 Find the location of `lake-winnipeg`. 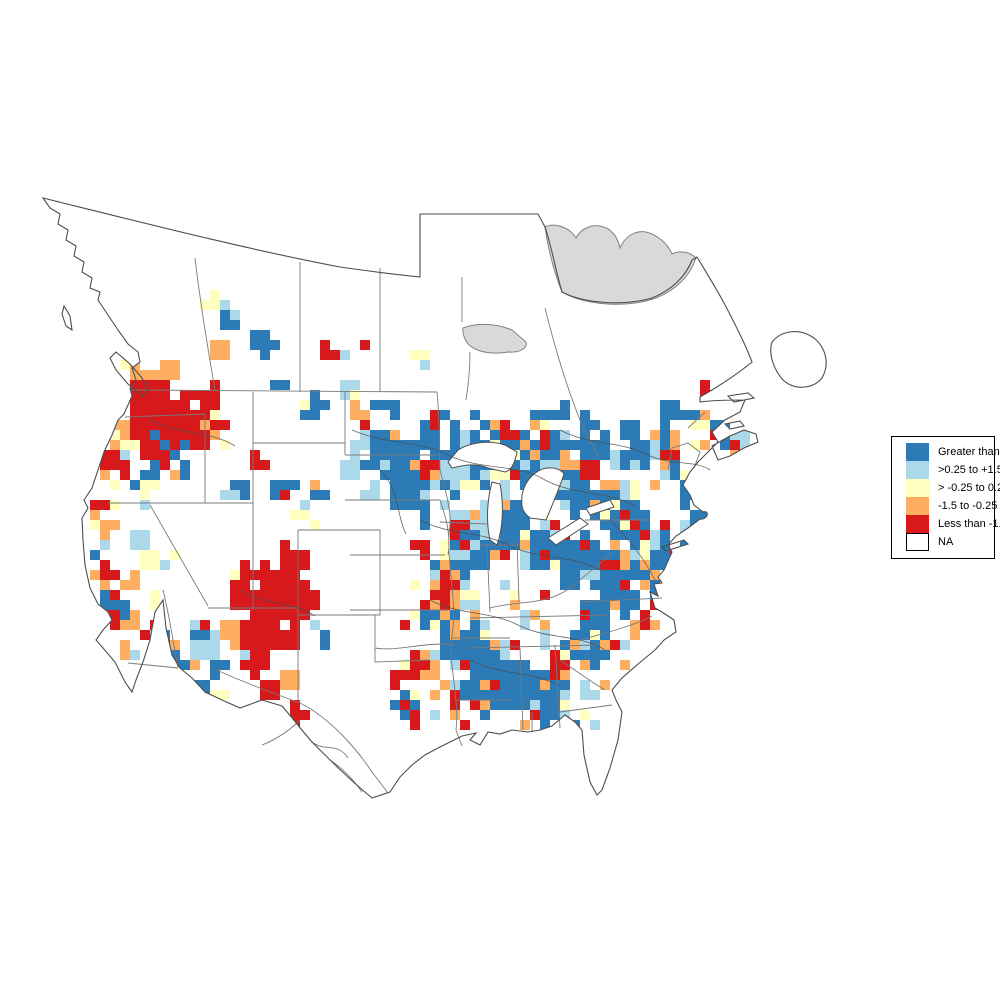

lake-winnipeg is located at coordinates (494, 338).